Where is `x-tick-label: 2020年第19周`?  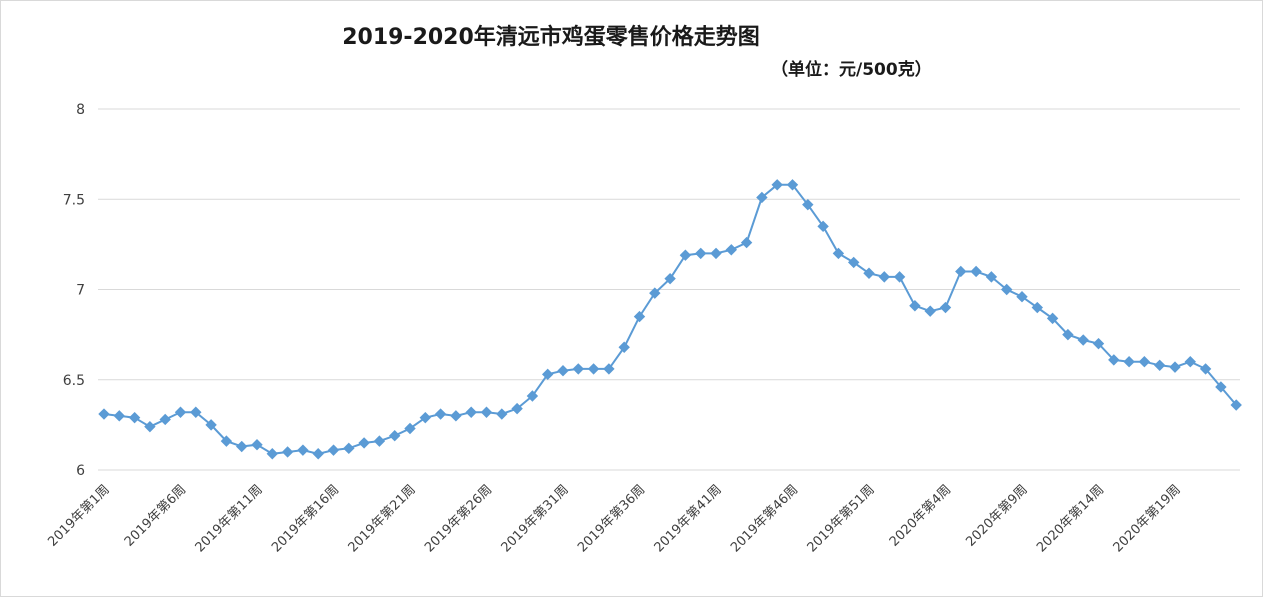 x-tick-label: 2020年第19周 is located at coordinates (1147, 518).